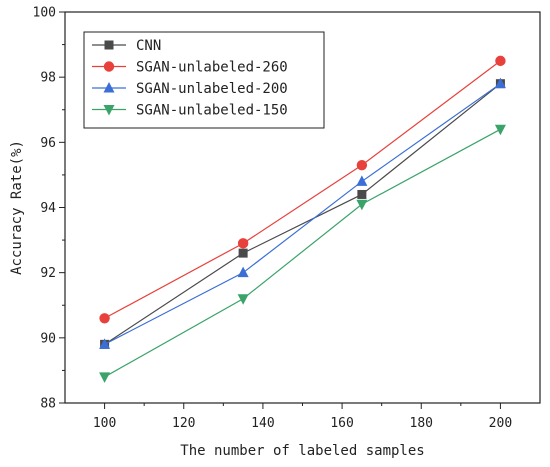 This screenshot has height=467, width=550. Describe the element at coordinates (48, 78) in the screenshot. I see `y-tick-label: 98` at that location.